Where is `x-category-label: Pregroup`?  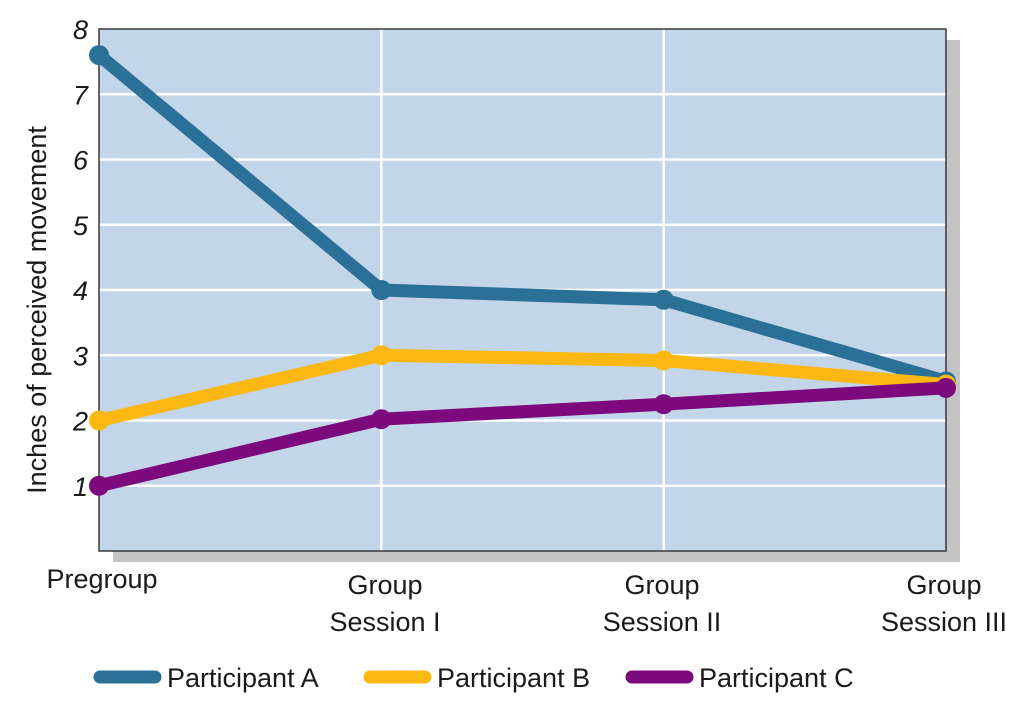
x-category-label: Pregroup is located at coordinates (101, 579).